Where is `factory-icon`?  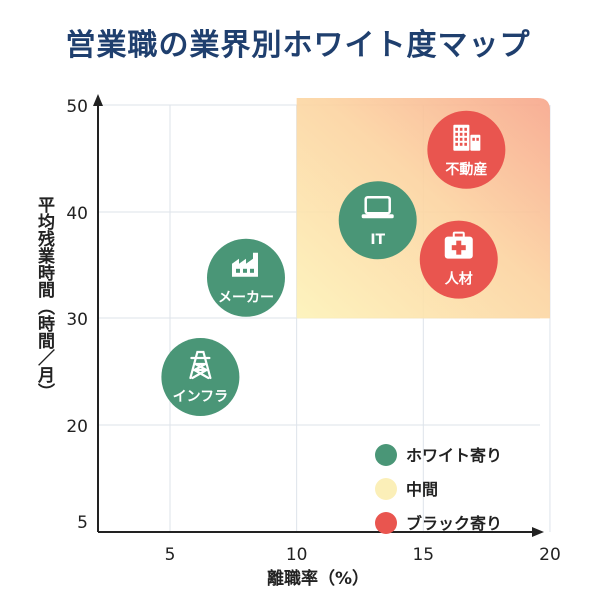
factory-icon is located at coordinates (244, 264).